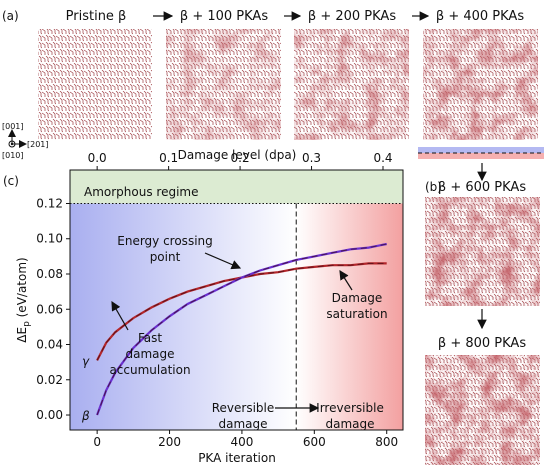 The image size is (544, 466). I want to click on series-label: β, so click(85, 416).